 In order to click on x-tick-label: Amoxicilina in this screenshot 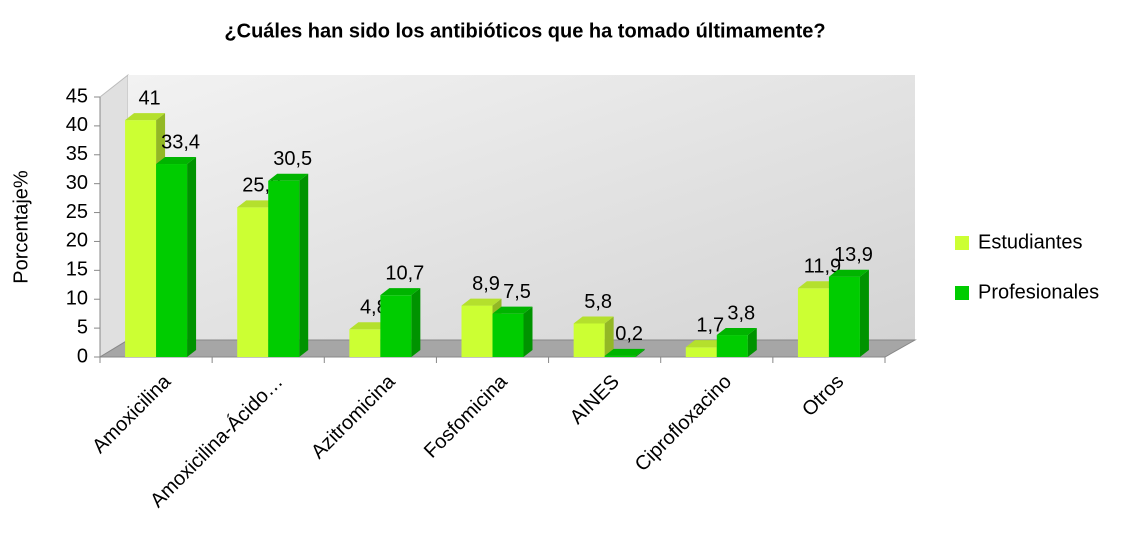, I will do `click(132, 414)`.